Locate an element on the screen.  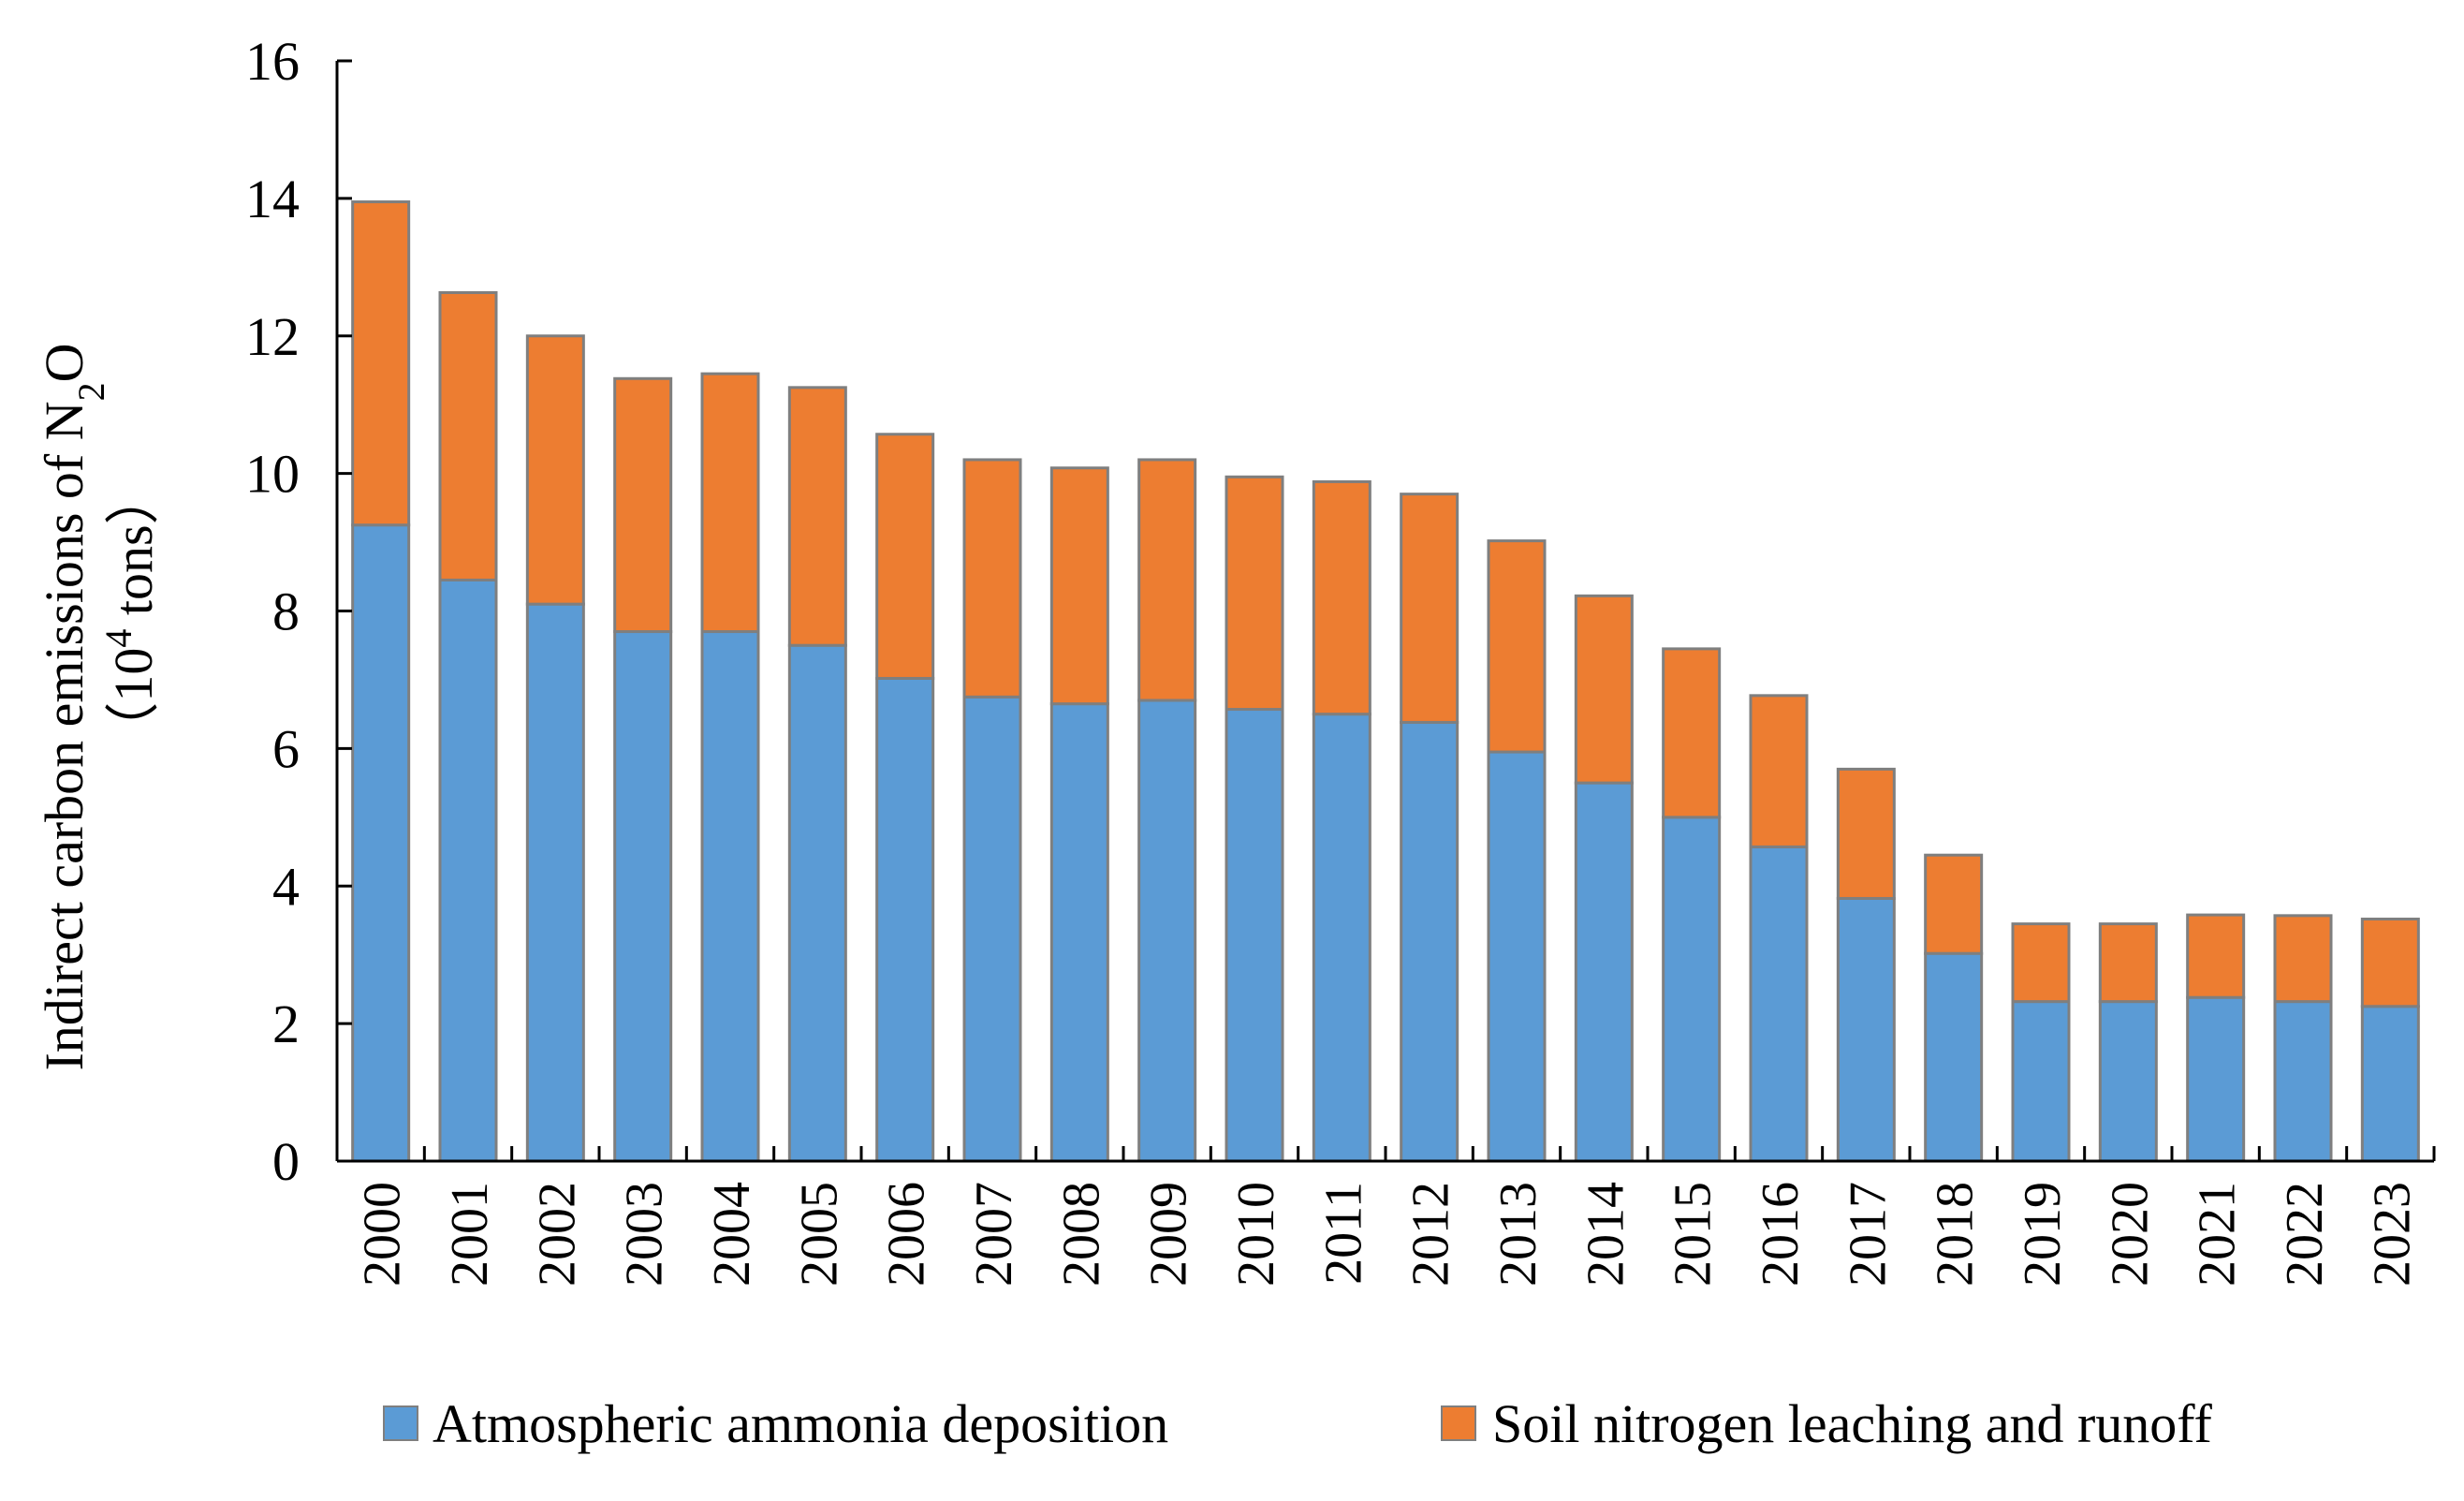
bar-atmospheric-2014 is located at coordinates (1604, 972).